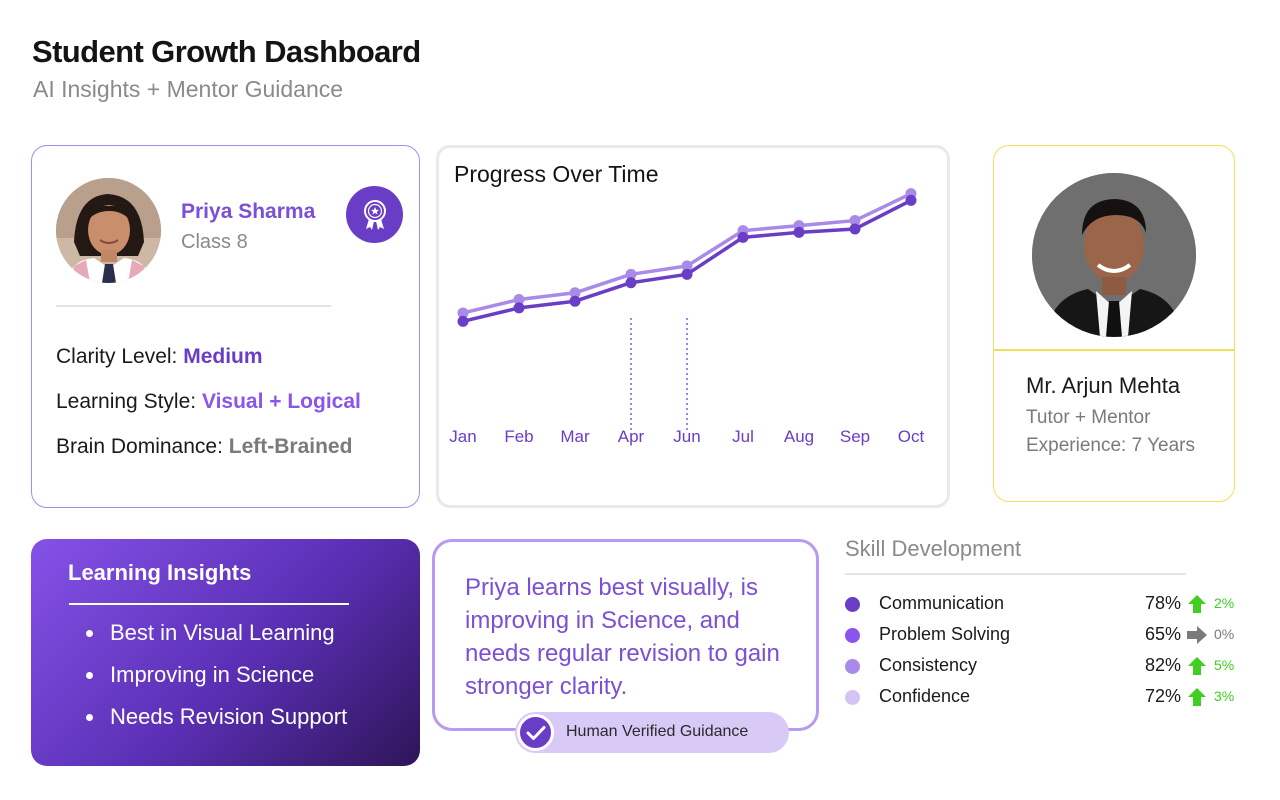  Describe the element at coordinates (188, 89) in the screenshot. I see `page-subtitle: AI Insights + Mentor Guidance` at that location.